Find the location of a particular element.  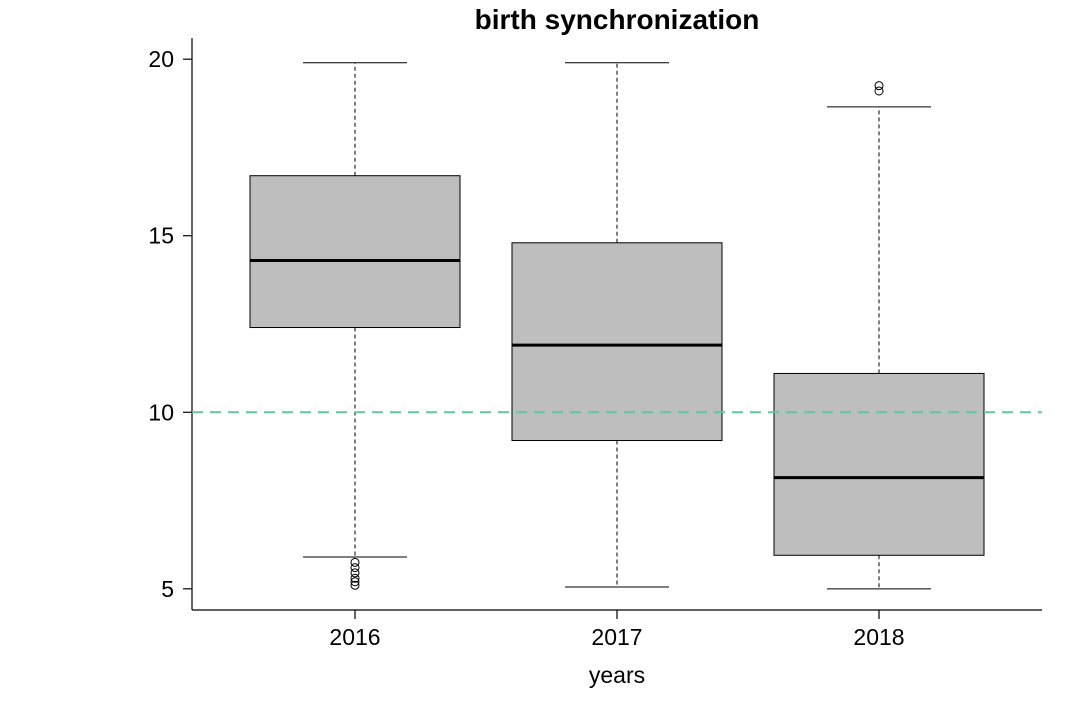

box-2016 is located at coordinates (355, 326).